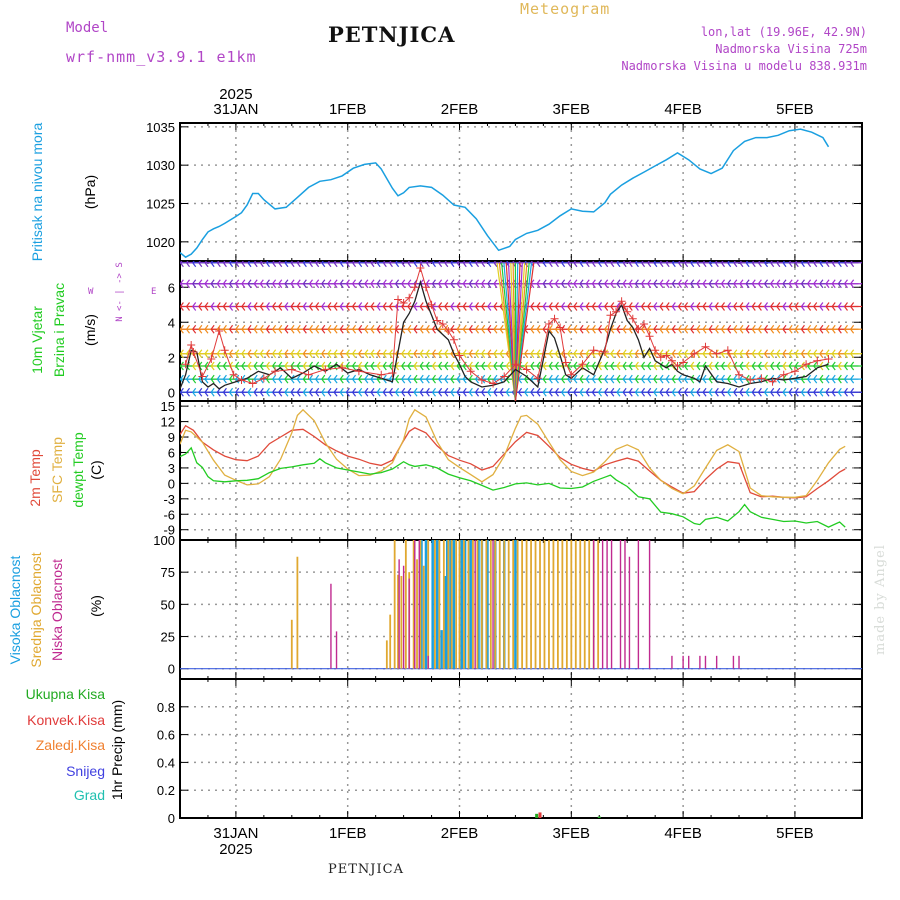 The image size is (900, 900). What do you see at coordinates (164, 540) in the screenshot?
I see `y-tick-label: 100` at bounding box center [164, 540].